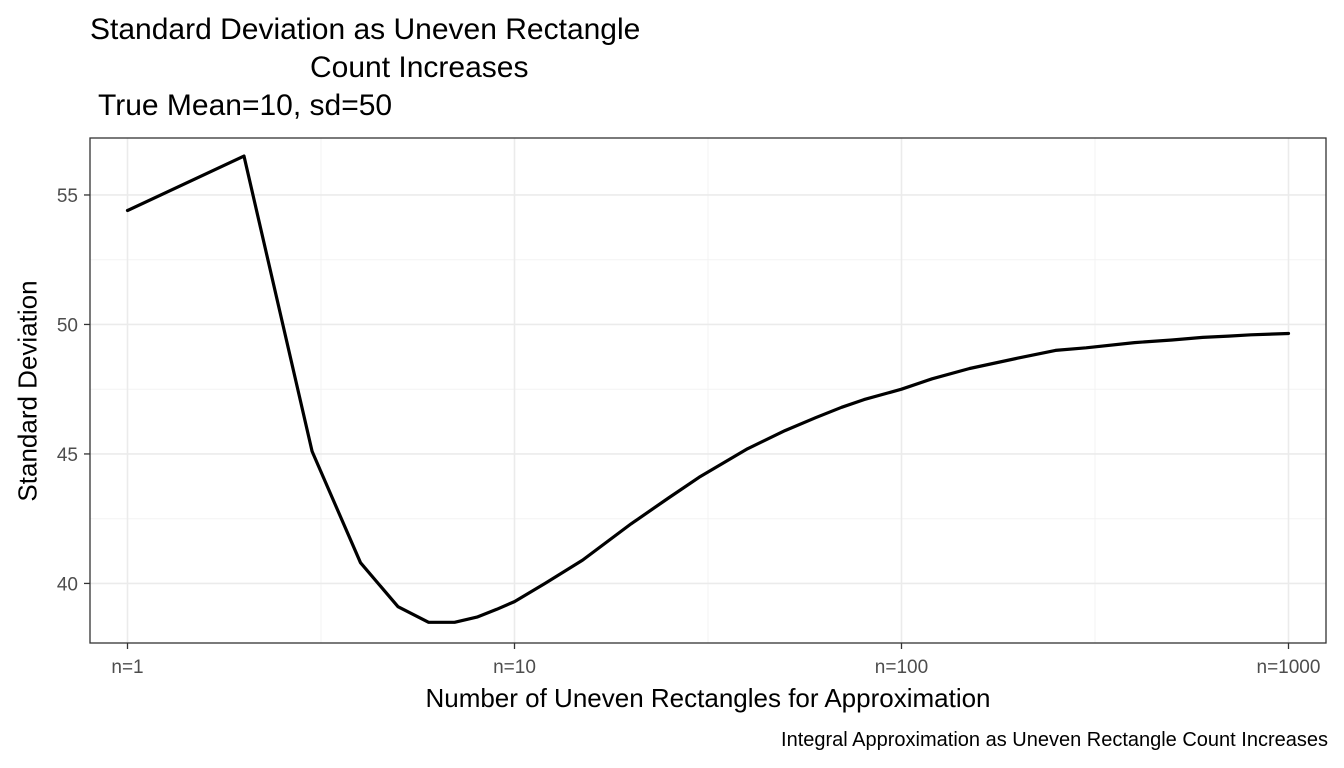 This screenshot has width=1344, height=768. What do you see at coordinates (514, 667) in the screenshot?
I see `x-tick-label: n=10` at bounding box center [514, 667].